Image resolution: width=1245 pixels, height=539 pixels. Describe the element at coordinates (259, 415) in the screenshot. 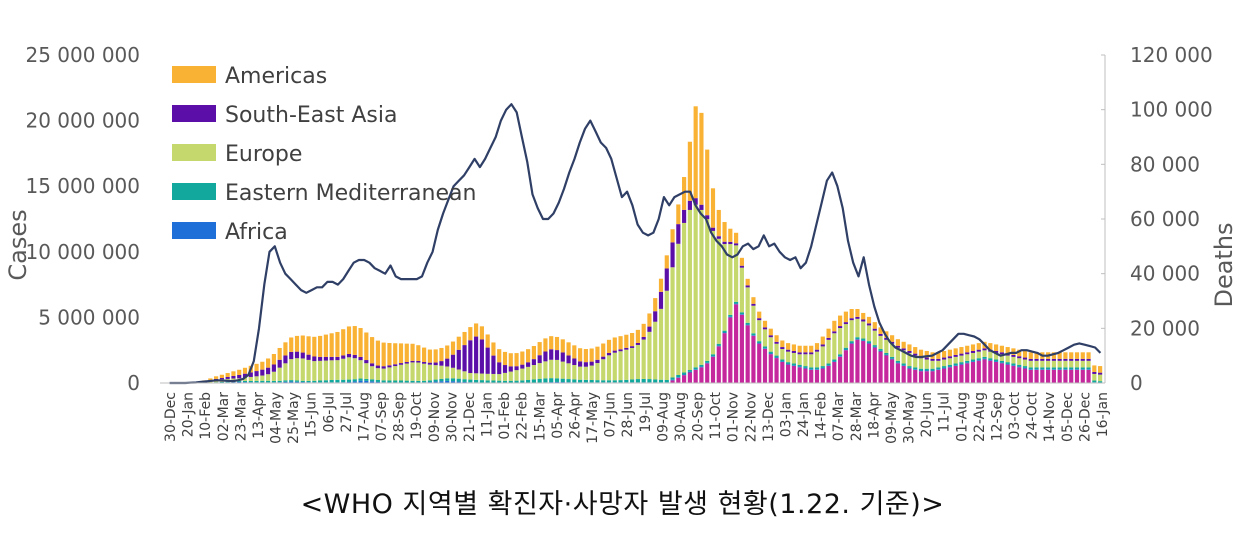

I see `x-tick-label: 13-Apr` at that location.